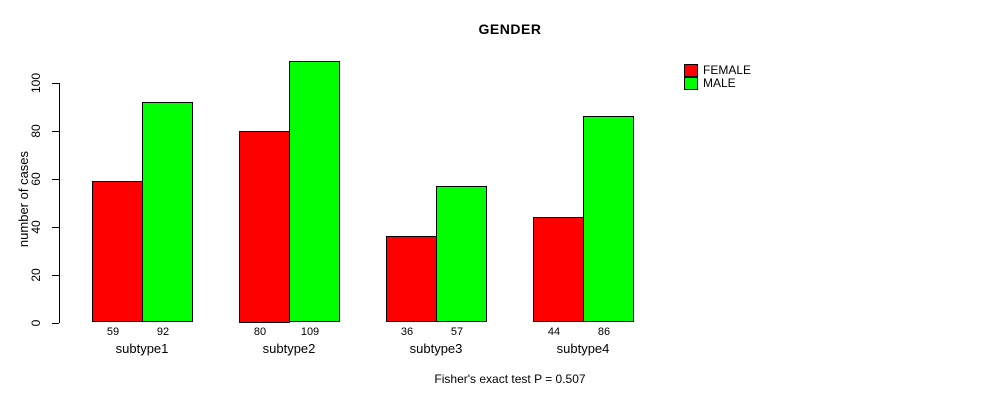  I want to click on bar-male-subtype3, so click(461, 254).